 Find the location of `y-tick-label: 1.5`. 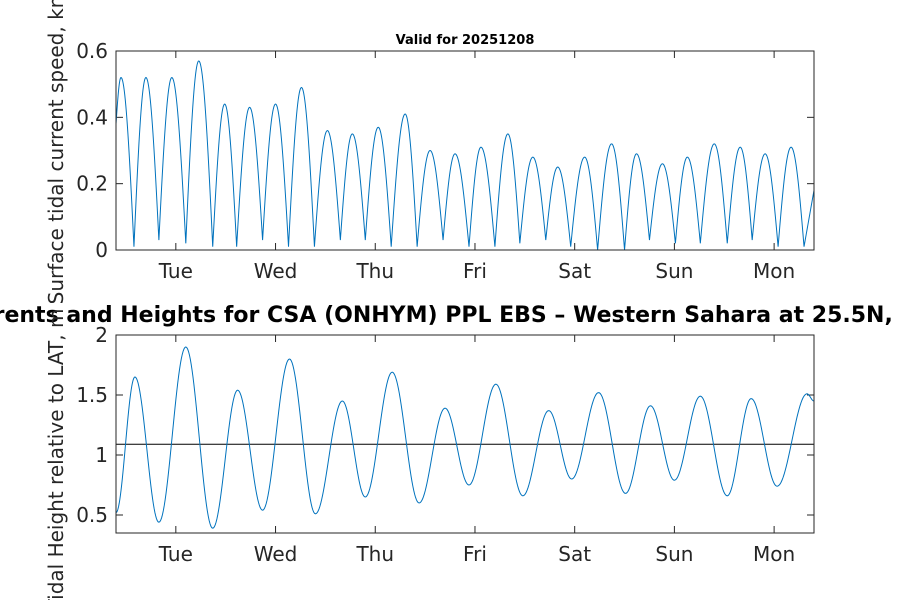

y-tick-label: 1.5 is located at coordinates (92, 395).